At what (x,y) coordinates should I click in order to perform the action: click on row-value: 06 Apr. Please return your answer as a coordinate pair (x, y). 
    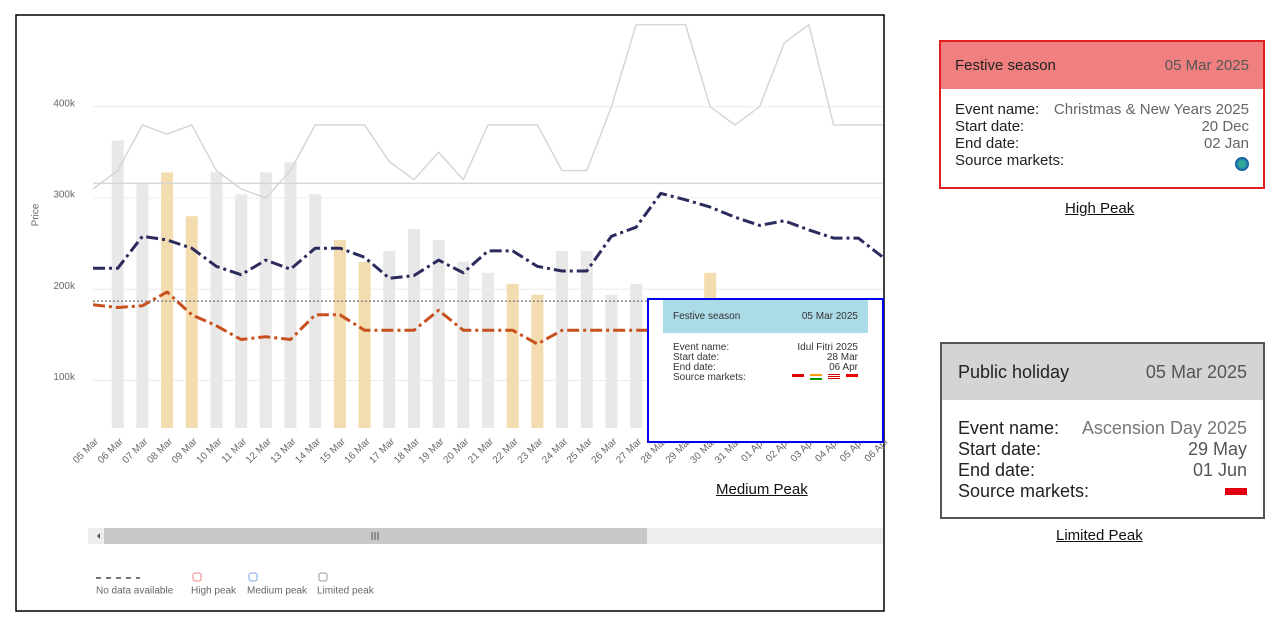
    Looking at the image, I should click on (843, 367).